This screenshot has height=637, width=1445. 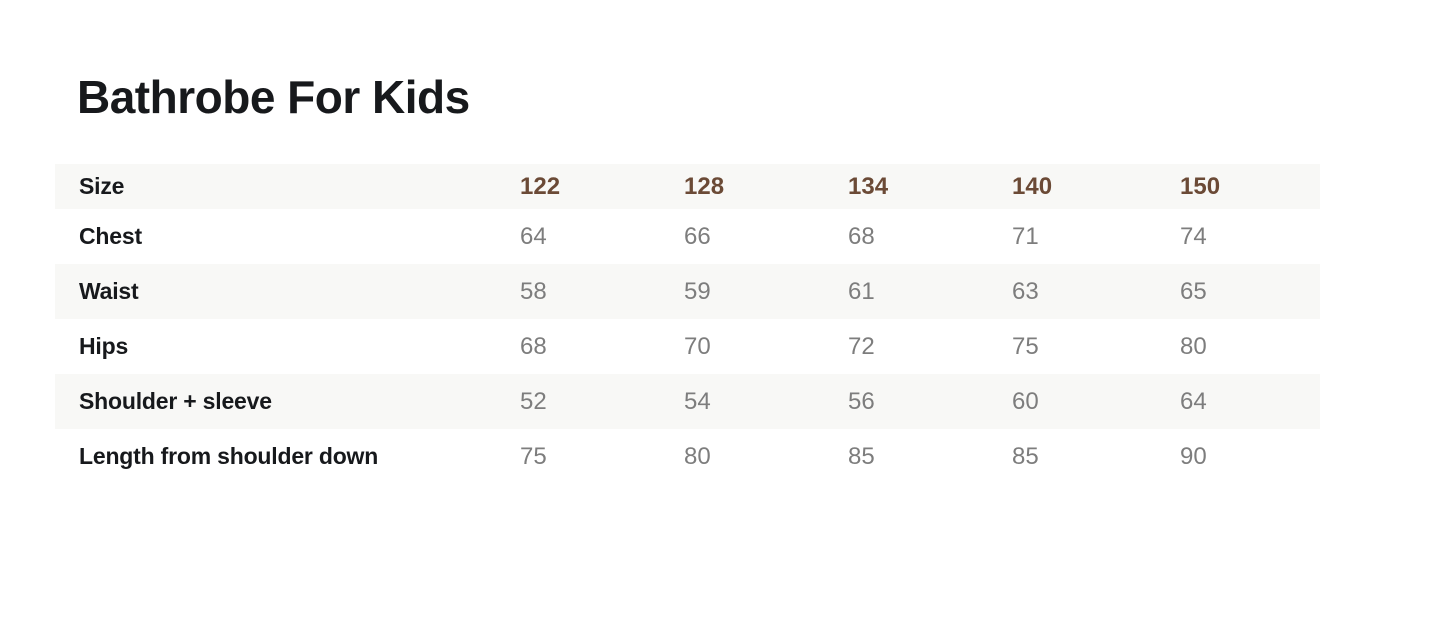 What do you see at coordinates (697, 456) in the screenshot?
I see `cell-length-128: 80` at bounding box center [697, 456].